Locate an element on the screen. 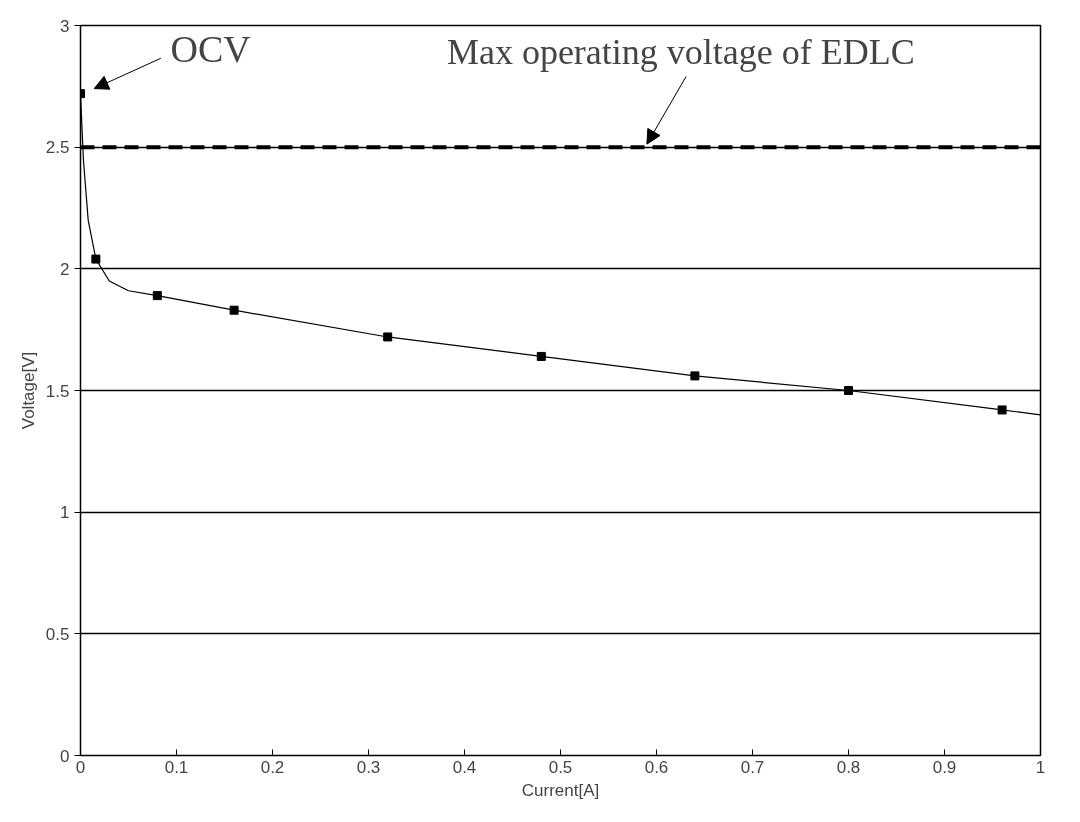 The width and height of the screenshot is (1080, 822). x-tick-label: 0 is located at coordinates (80, 767).